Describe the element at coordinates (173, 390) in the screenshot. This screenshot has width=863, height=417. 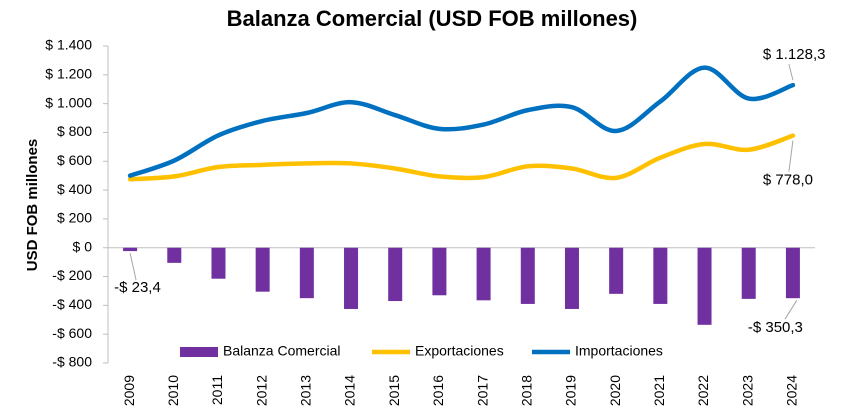
I see `x-tick-label: 2010` at that location.